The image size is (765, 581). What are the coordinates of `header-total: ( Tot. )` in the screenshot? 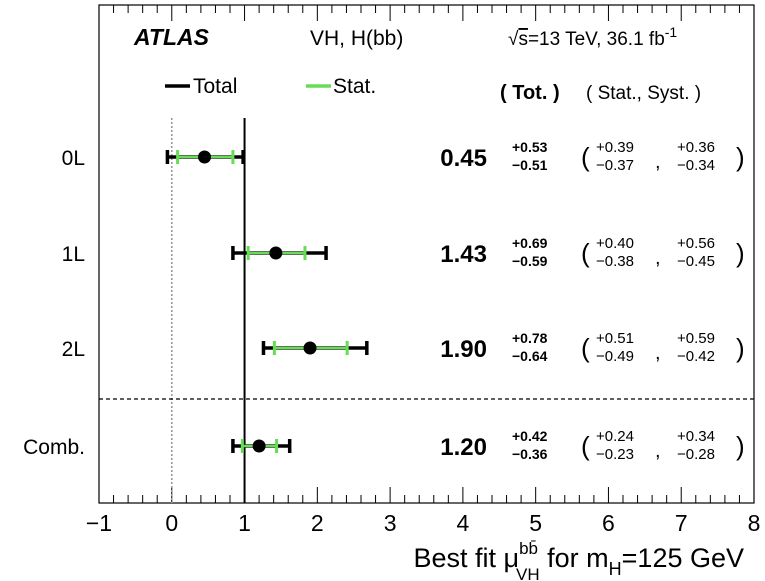 It's located at (530, 93).